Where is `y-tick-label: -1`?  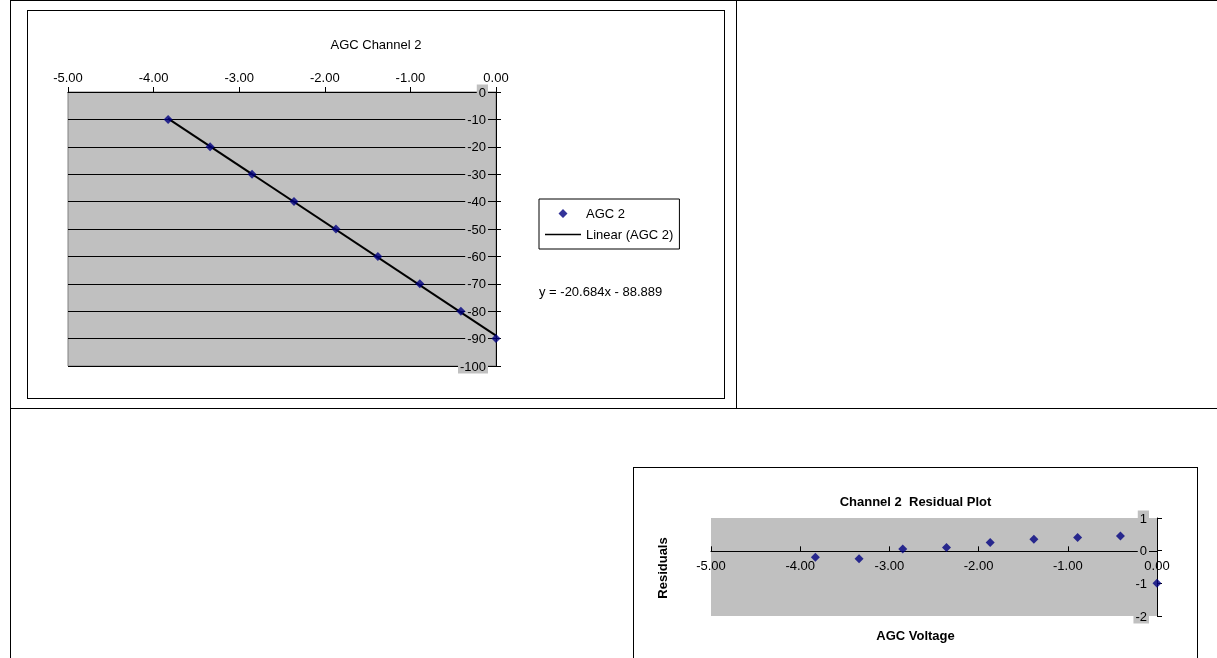
y-tick-label: -1 is located at coordinates (1141, 583).